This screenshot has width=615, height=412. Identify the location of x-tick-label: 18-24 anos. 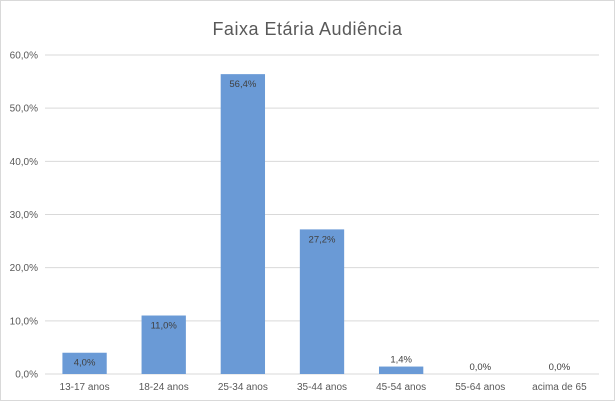
(164, 387).